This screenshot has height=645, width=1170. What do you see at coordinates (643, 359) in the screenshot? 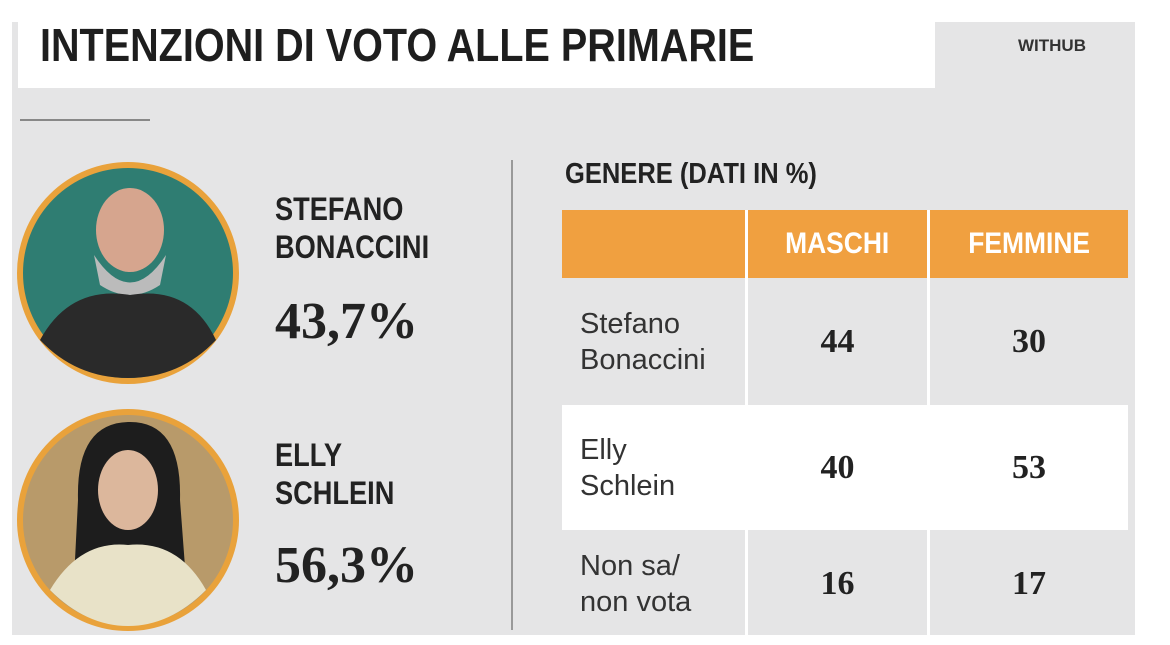
I see `label-line: Bonaccini` at bounding box center [643, 359].